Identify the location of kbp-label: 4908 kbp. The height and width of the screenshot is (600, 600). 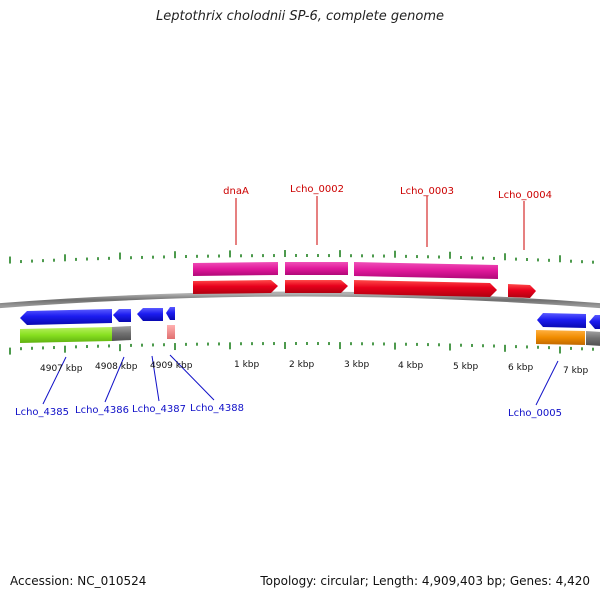
(116, 367).